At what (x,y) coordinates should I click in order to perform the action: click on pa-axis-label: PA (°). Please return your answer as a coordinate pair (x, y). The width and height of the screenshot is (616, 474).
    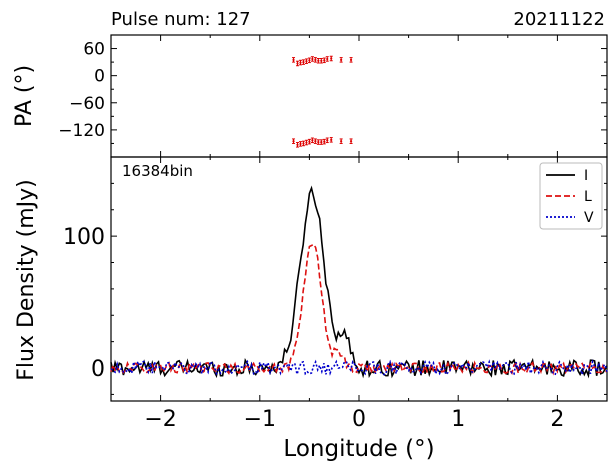
    Looking at the image, I should click on (24, 96).